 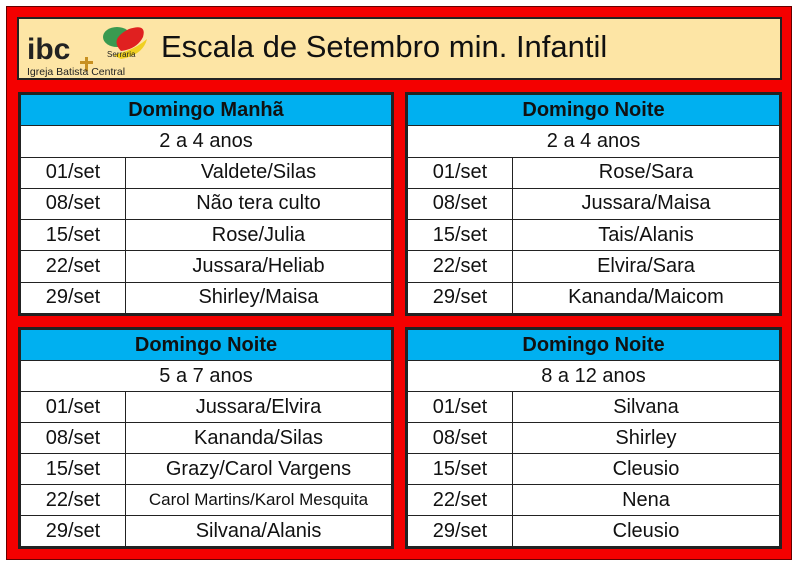 What do you see at coordinates (121, 54) in the screenshot?
I see `svg-text: Serraria` at bounding box center [121, 54].